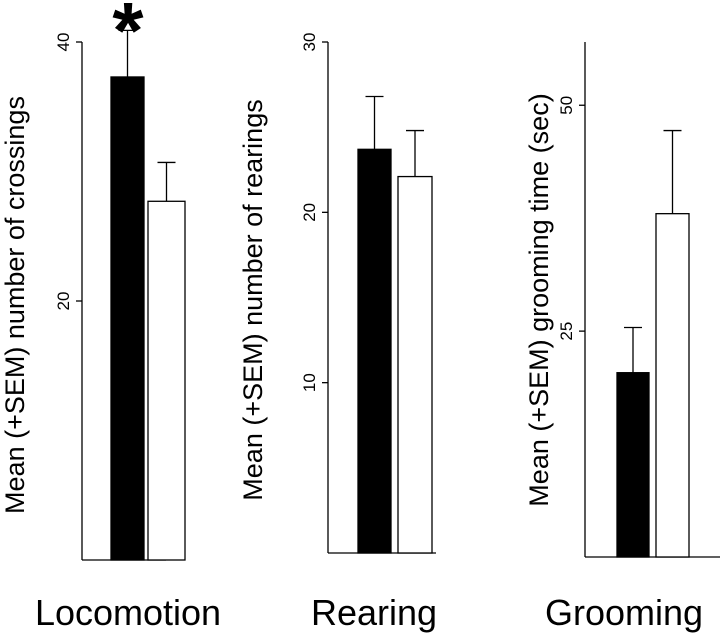 The image size is (720, 641). Describe the element at coordinates (128, 37) in the screenshot. I see `significance-star: *` at that location.